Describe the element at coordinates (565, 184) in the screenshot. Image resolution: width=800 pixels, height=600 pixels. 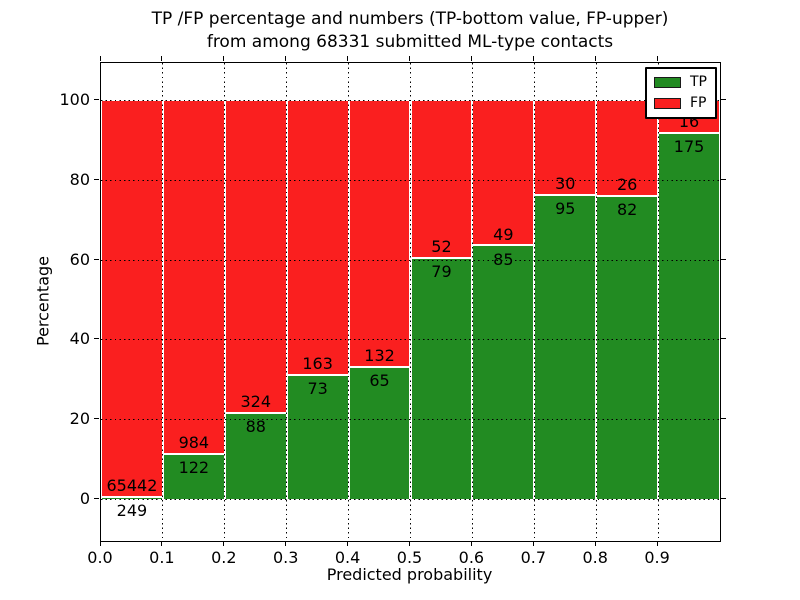
I see `fp-count-label: 30` at that location.